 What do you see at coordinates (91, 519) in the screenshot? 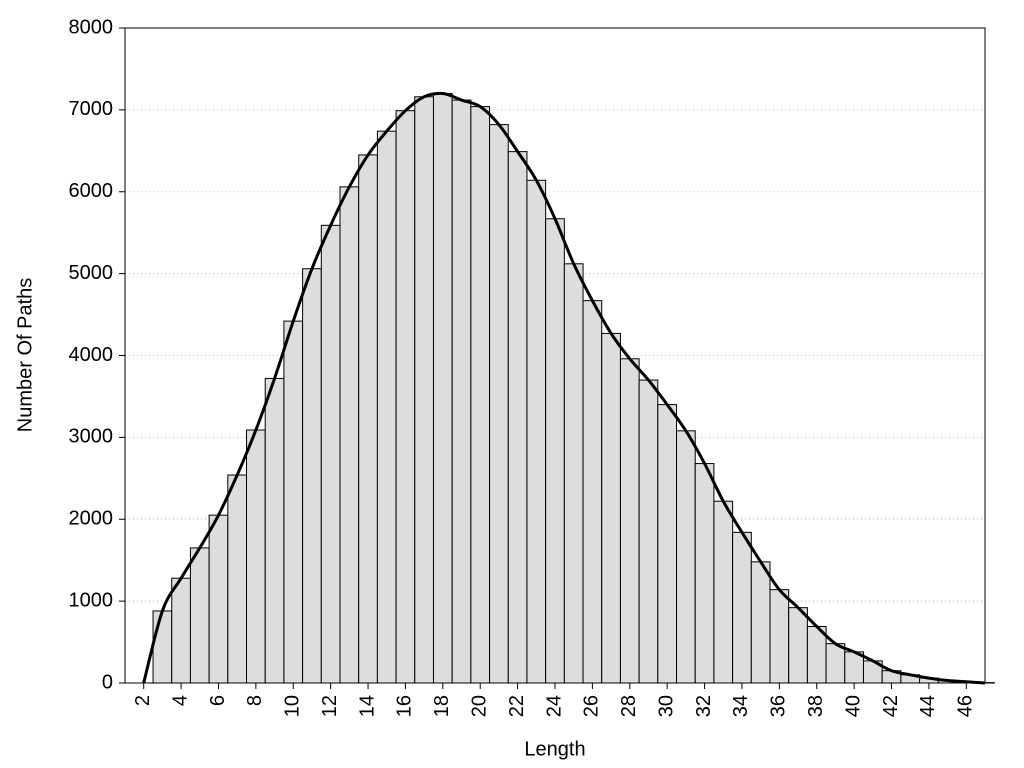
I see `y-tick-label: 2000` at bounding box center [91, 519].